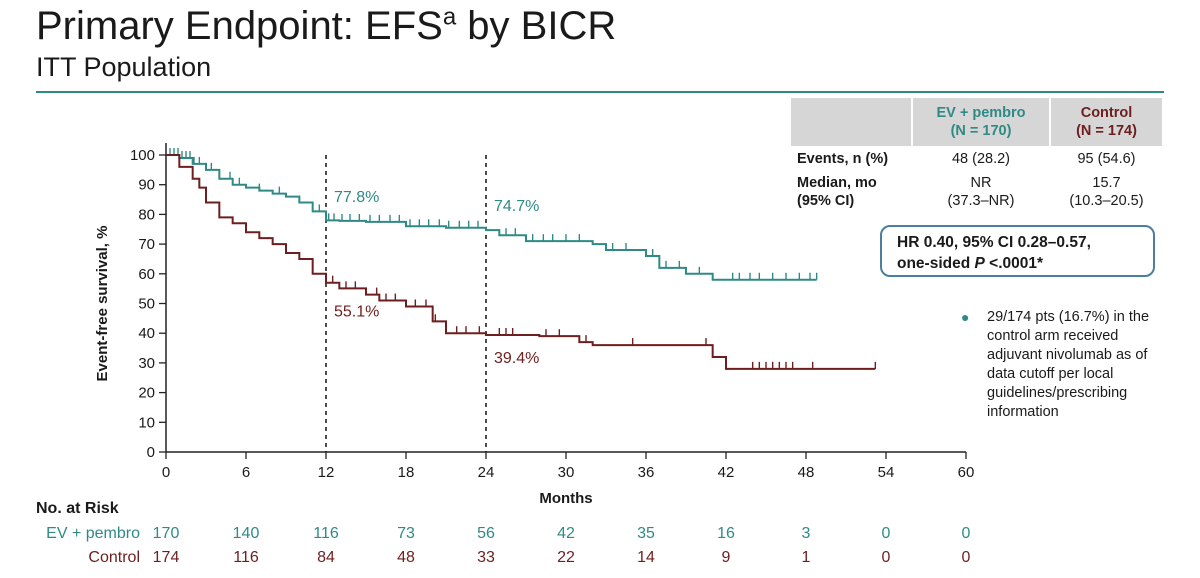 The image size is (1200, 578). I want to click on at-risk-value: 33, so click(486, 557).